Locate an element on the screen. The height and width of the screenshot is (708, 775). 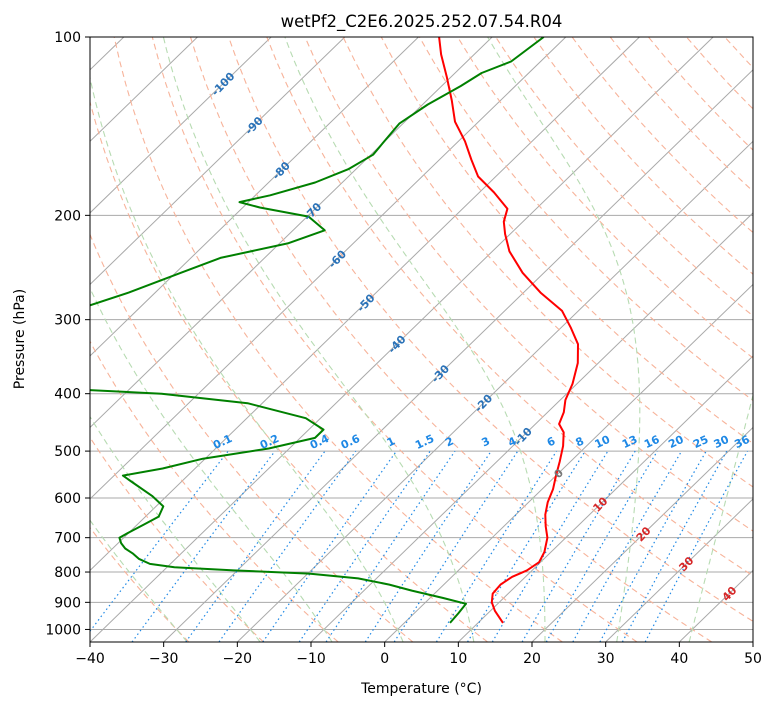
mixing-ratio-label: 25 is located at coordinates (700, 442).